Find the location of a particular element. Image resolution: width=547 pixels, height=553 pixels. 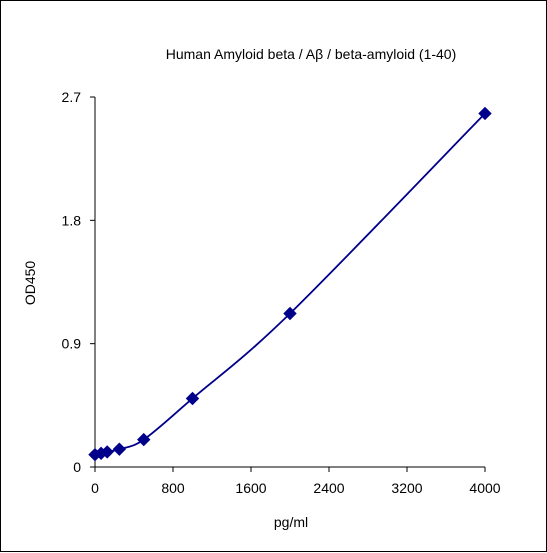

x-tick-label: 800 is located at coordinates (173, 488).